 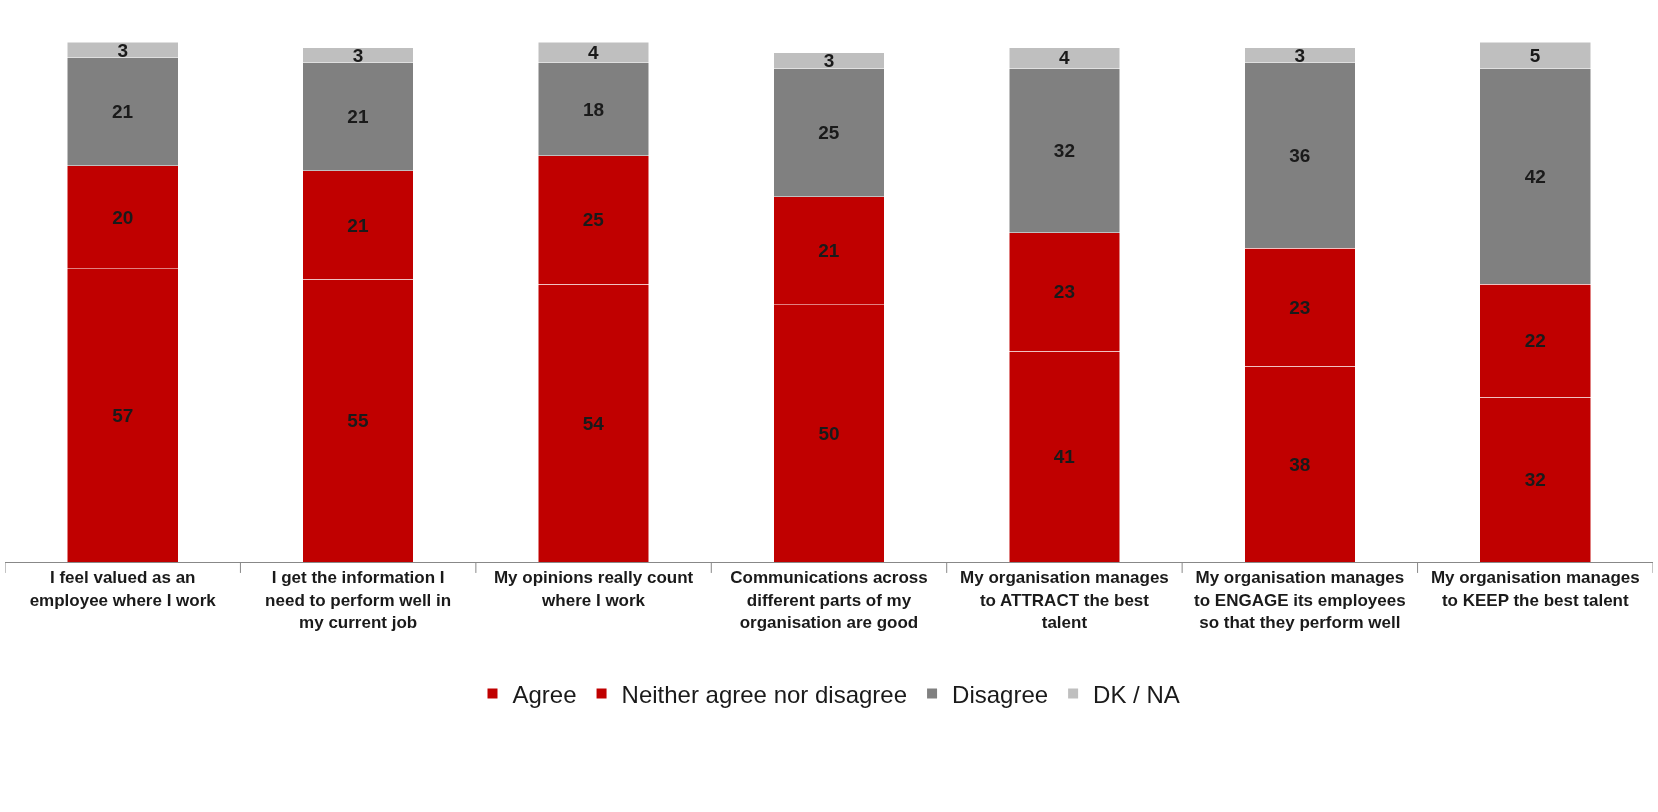 What do you see at coordinates (593, 589) in the screenshot?
I see `x-tick-label: My opinions really count where I work` at bounding box center [593, 589].